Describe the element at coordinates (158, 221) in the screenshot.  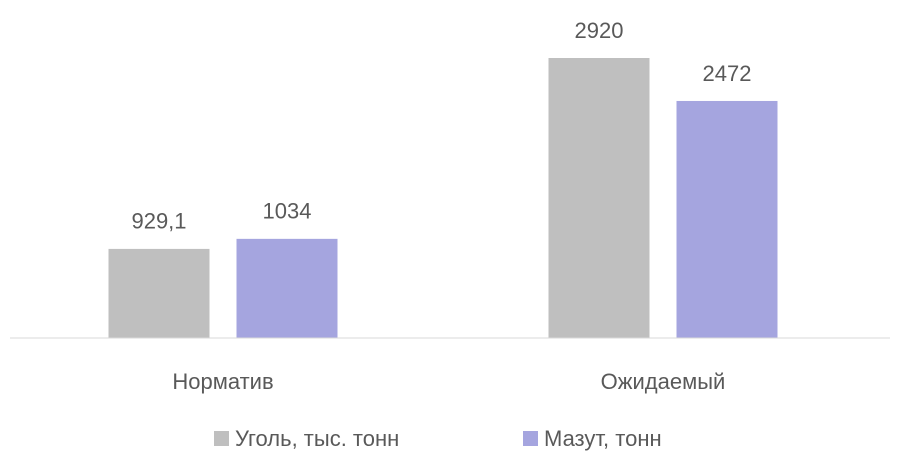
I see `value-label: 929,1` at that location.